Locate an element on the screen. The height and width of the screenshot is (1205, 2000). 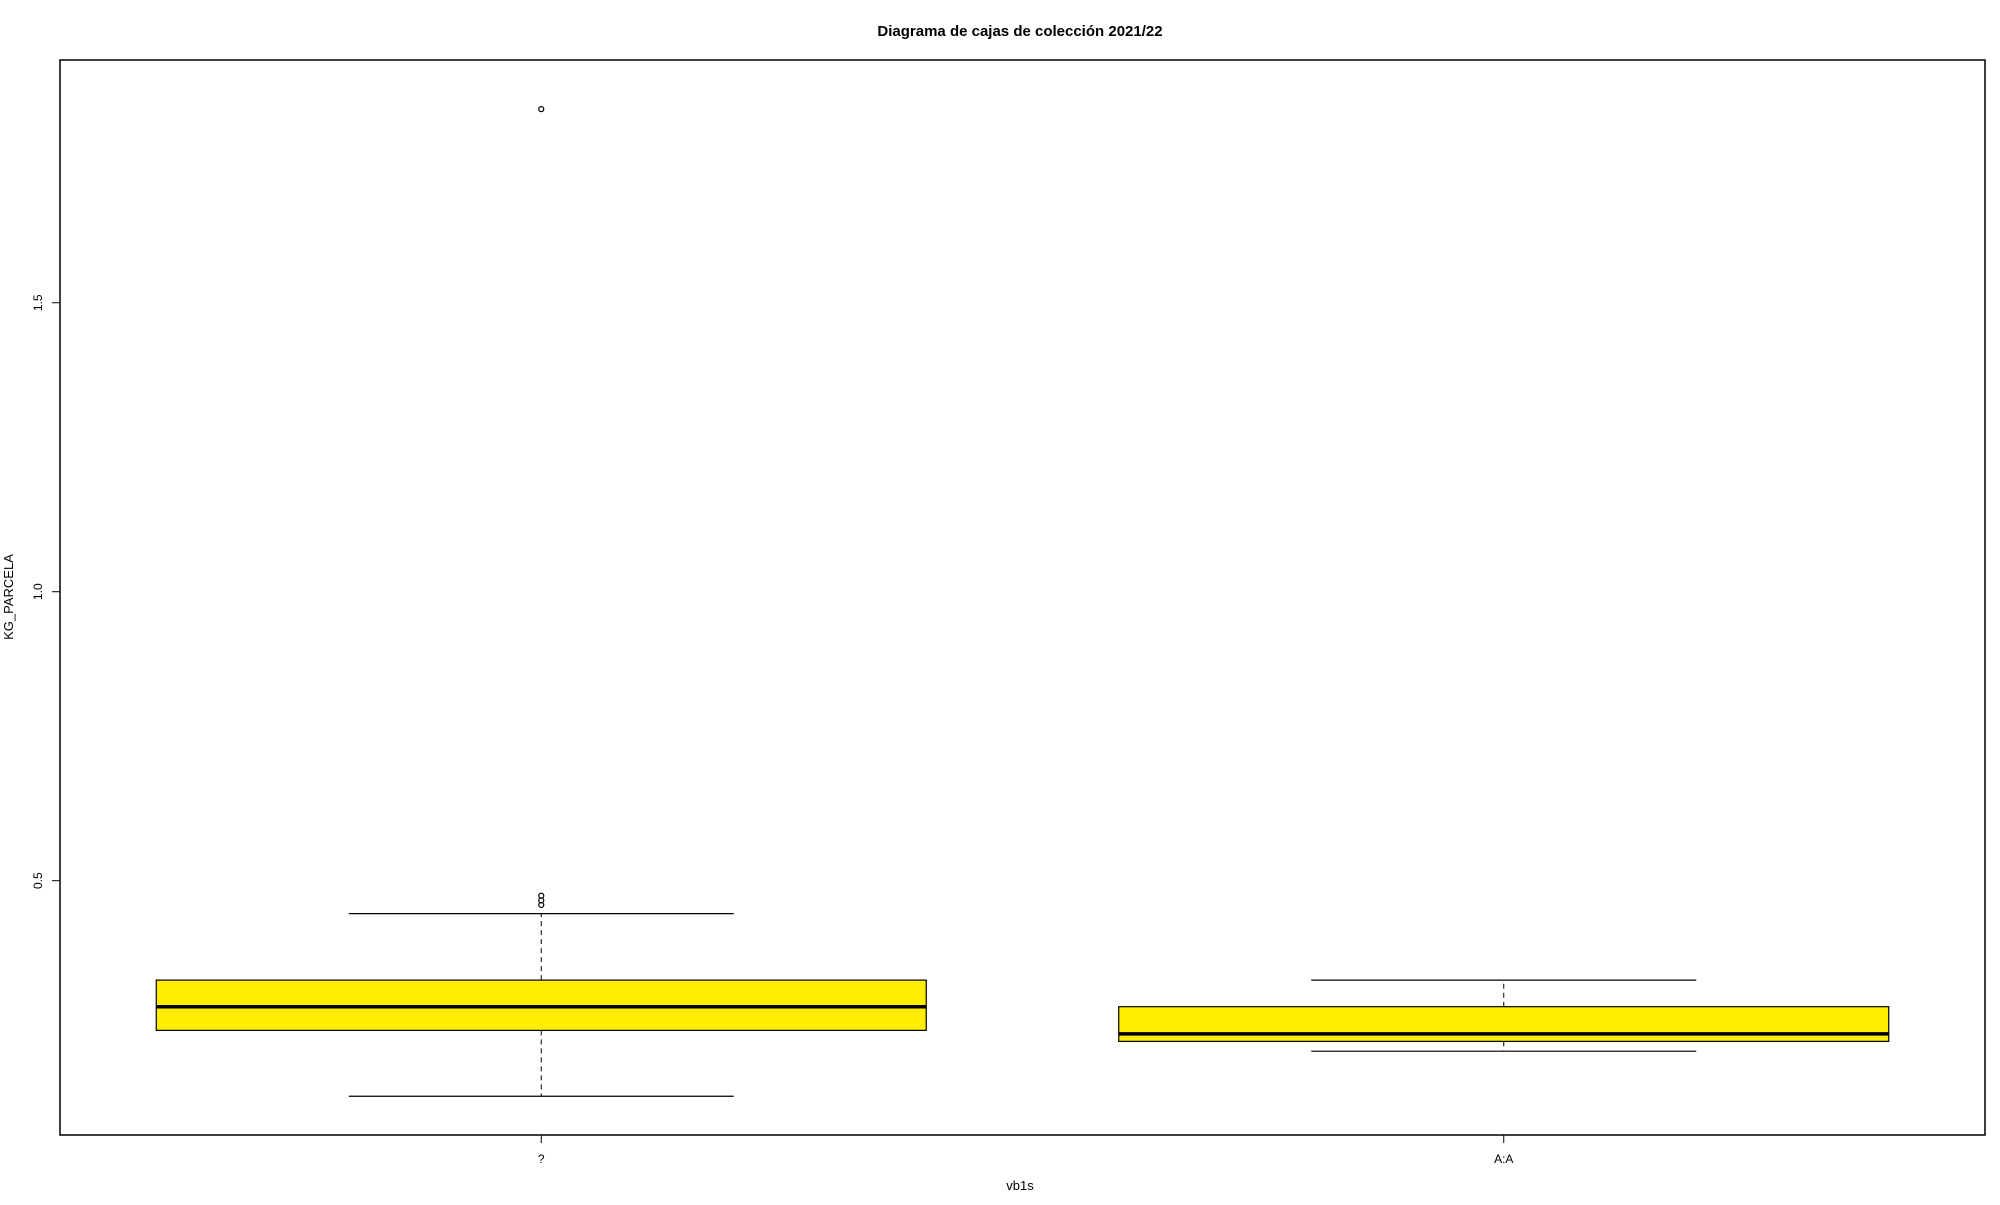
x-axis-label: vb1s is located at coordinates (1020, 1185).